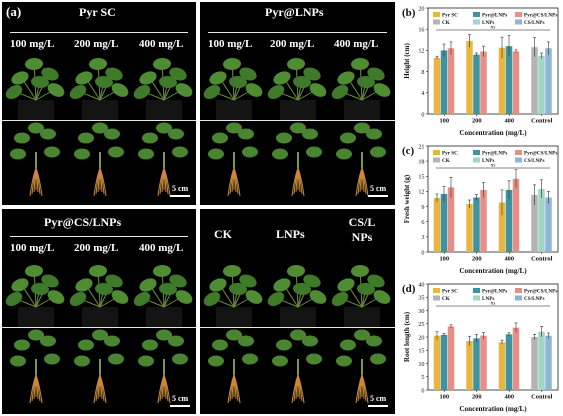 The width and height of the screenshot is (563, 416). What do you see at coordinates (421, 311) in the screenshot?
I see `y-tick-label: 30` at bounding box center [421, 311].